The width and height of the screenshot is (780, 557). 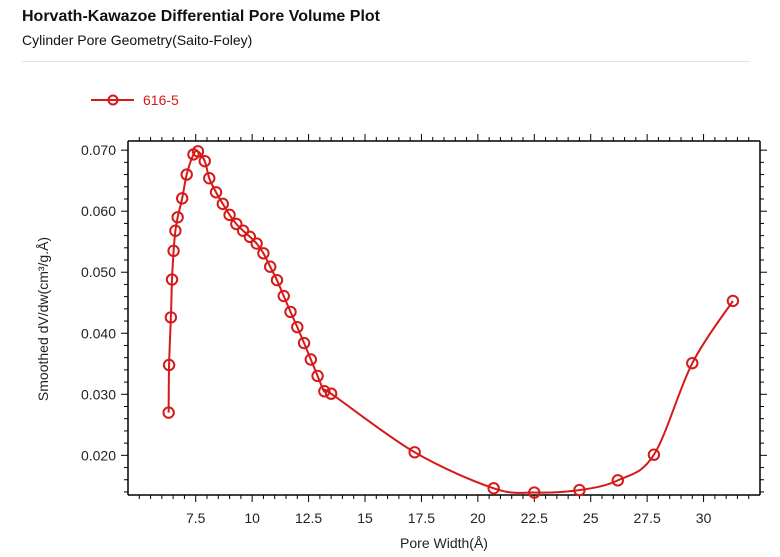 What do you see at coordinates (196, 518) in the screenshot?
I see `x-tick-label: 7.5` at bounding box center [196, 518].